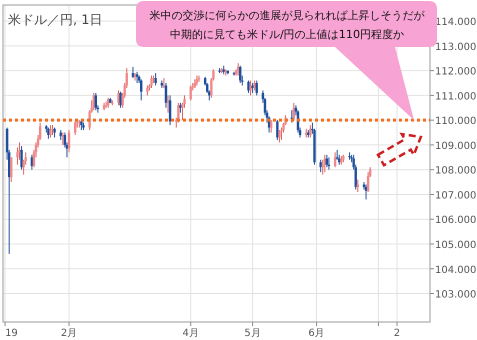 The image size is (477, 340). Describe the element at coordinates (69, 333) in the screenshot. I see `x-tick-label: 2月` at that location.